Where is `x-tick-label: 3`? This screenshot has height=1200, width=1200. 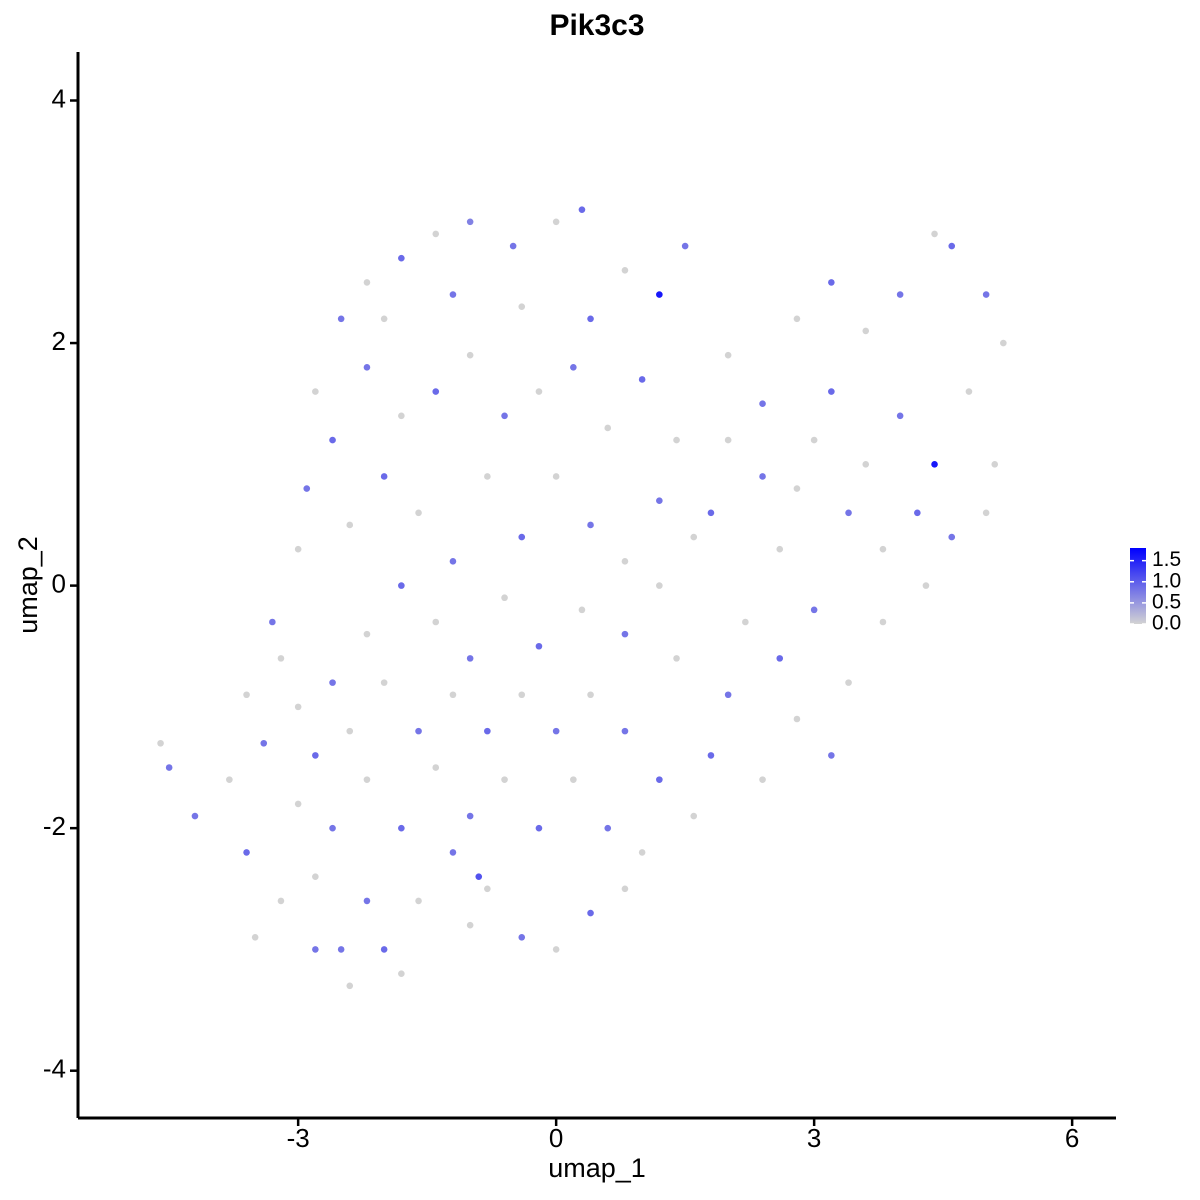 x-tick-label: 3 is located at coordinates (814, 1138).